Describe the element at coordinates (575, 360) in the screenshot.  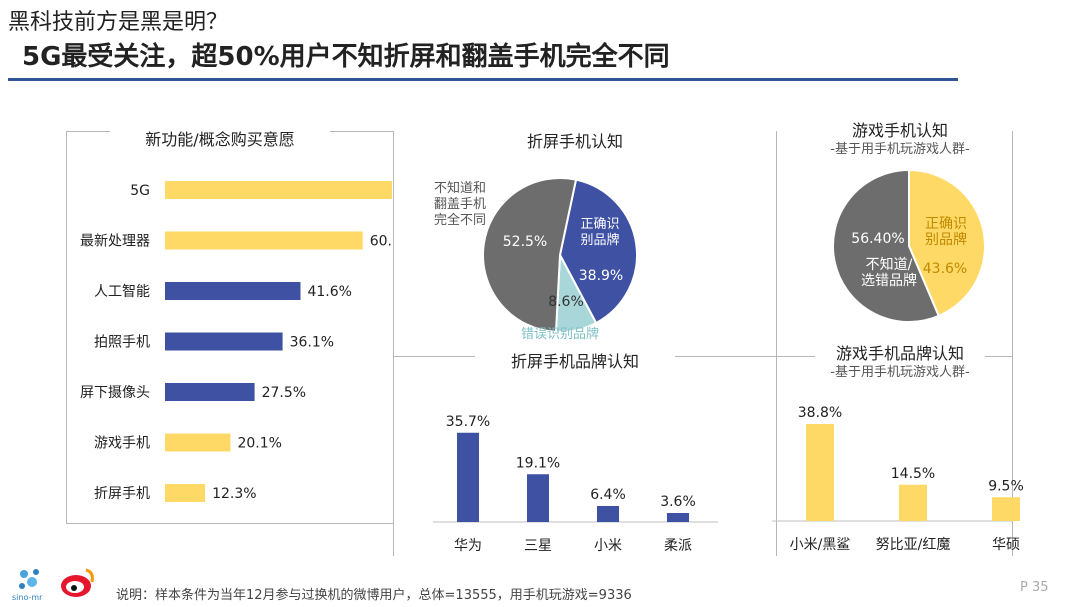
I see `foldable-brand-title: 折屏手机品牌认知` at that location.